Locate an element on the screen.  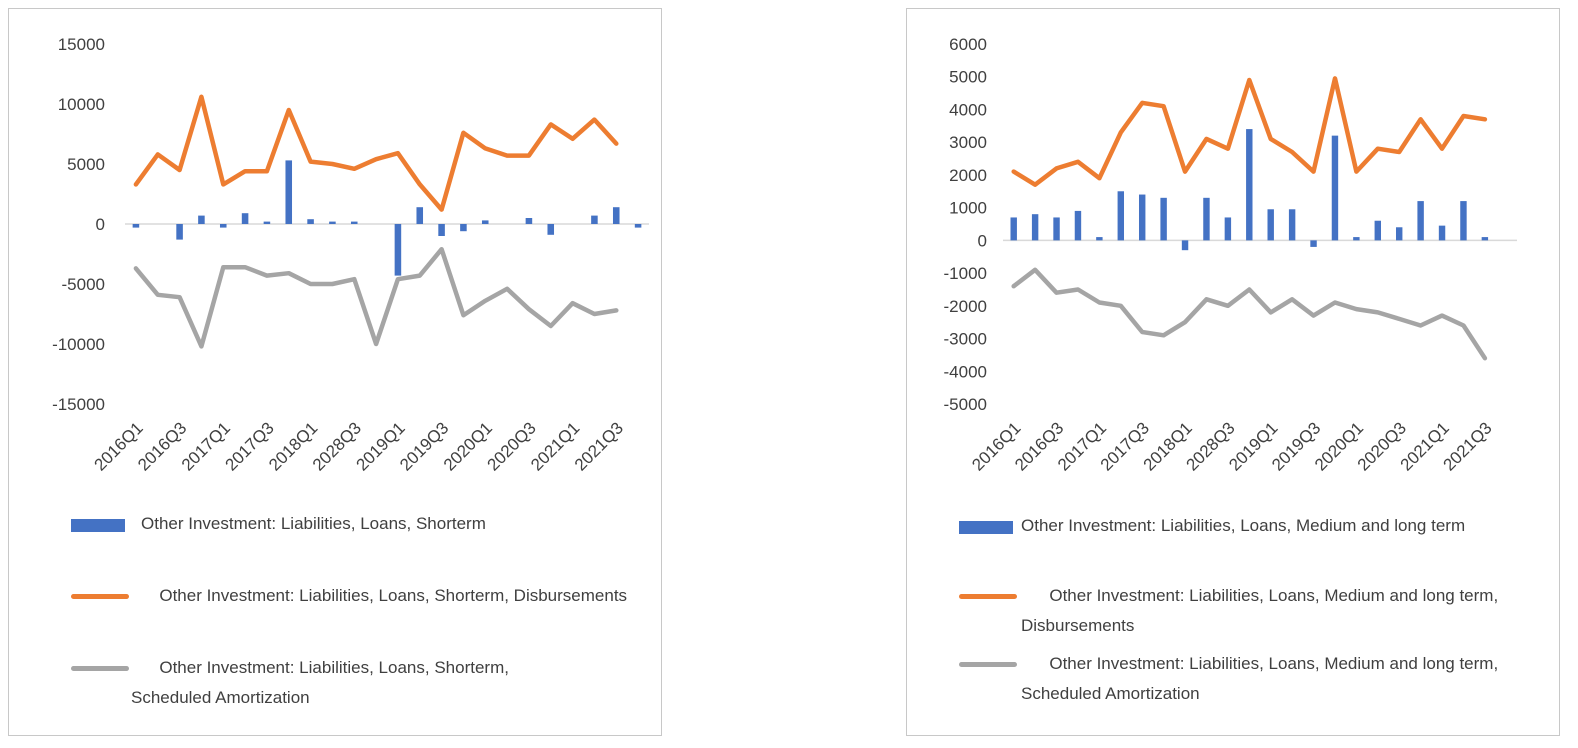
y-tick-label: -4000 is located at coordinates (965, 371).